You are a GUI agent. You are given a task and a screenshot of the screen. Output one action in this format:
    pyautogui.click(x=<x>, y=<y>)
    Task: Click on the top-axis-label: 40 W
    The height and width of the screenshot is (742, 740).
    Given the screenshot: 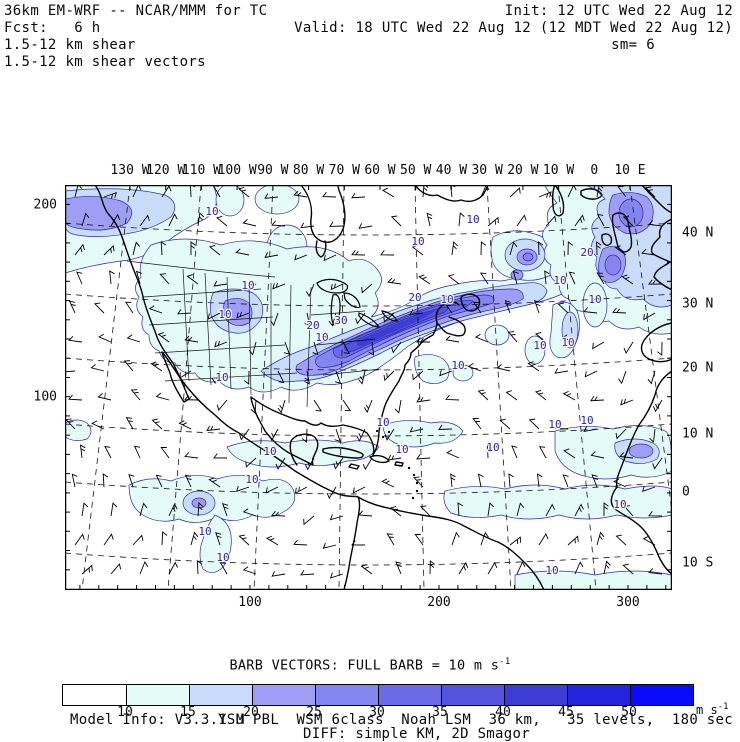 What is the action you would take?
    pyautogui.click(x=451, y=170)
    